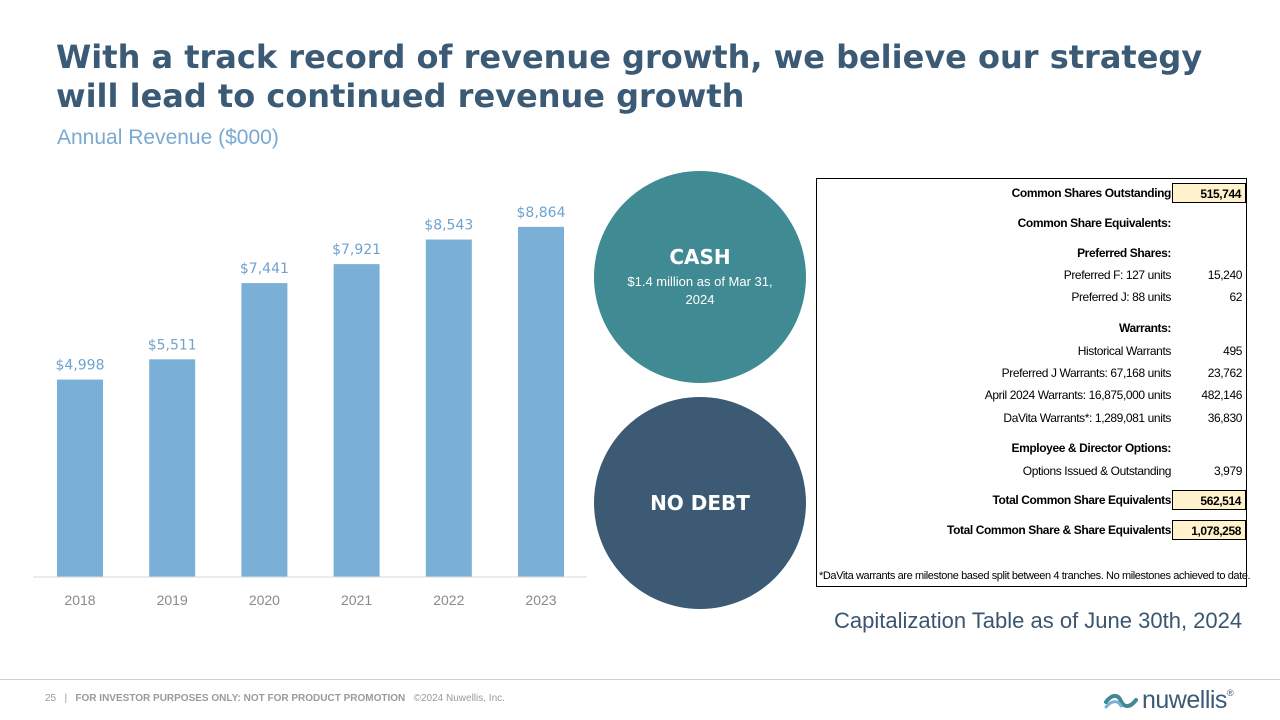  I want to click on row-value: 15,240, so click(1225, 275).